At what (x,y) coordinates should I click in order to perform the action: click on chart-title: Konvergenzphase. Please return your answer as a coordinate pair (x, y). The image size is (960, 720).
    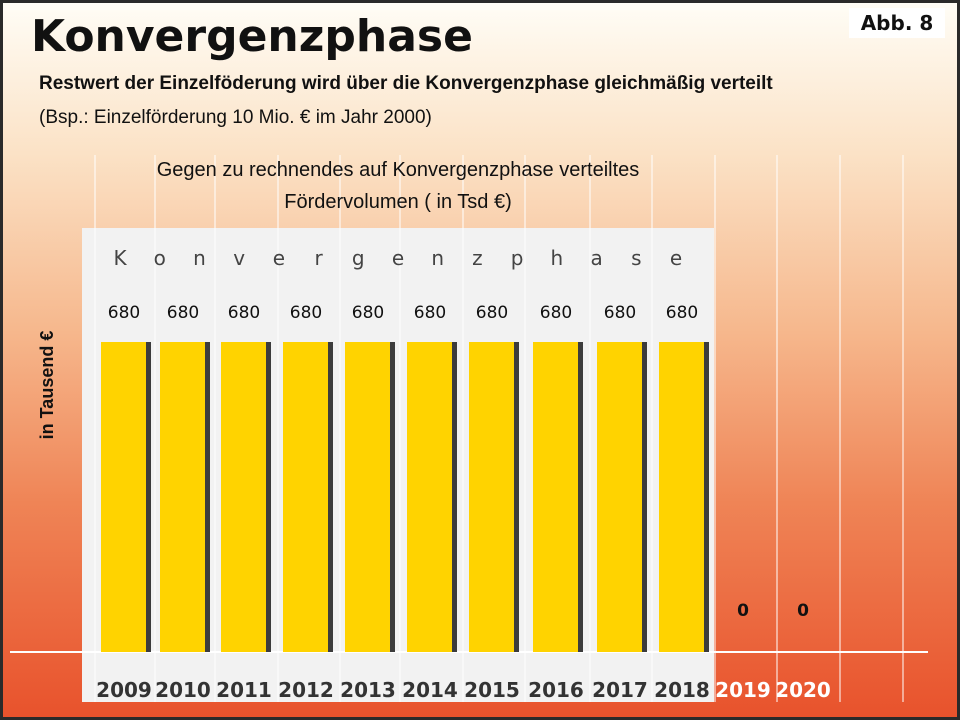
    Looking at the image, I should click on (252, 36).